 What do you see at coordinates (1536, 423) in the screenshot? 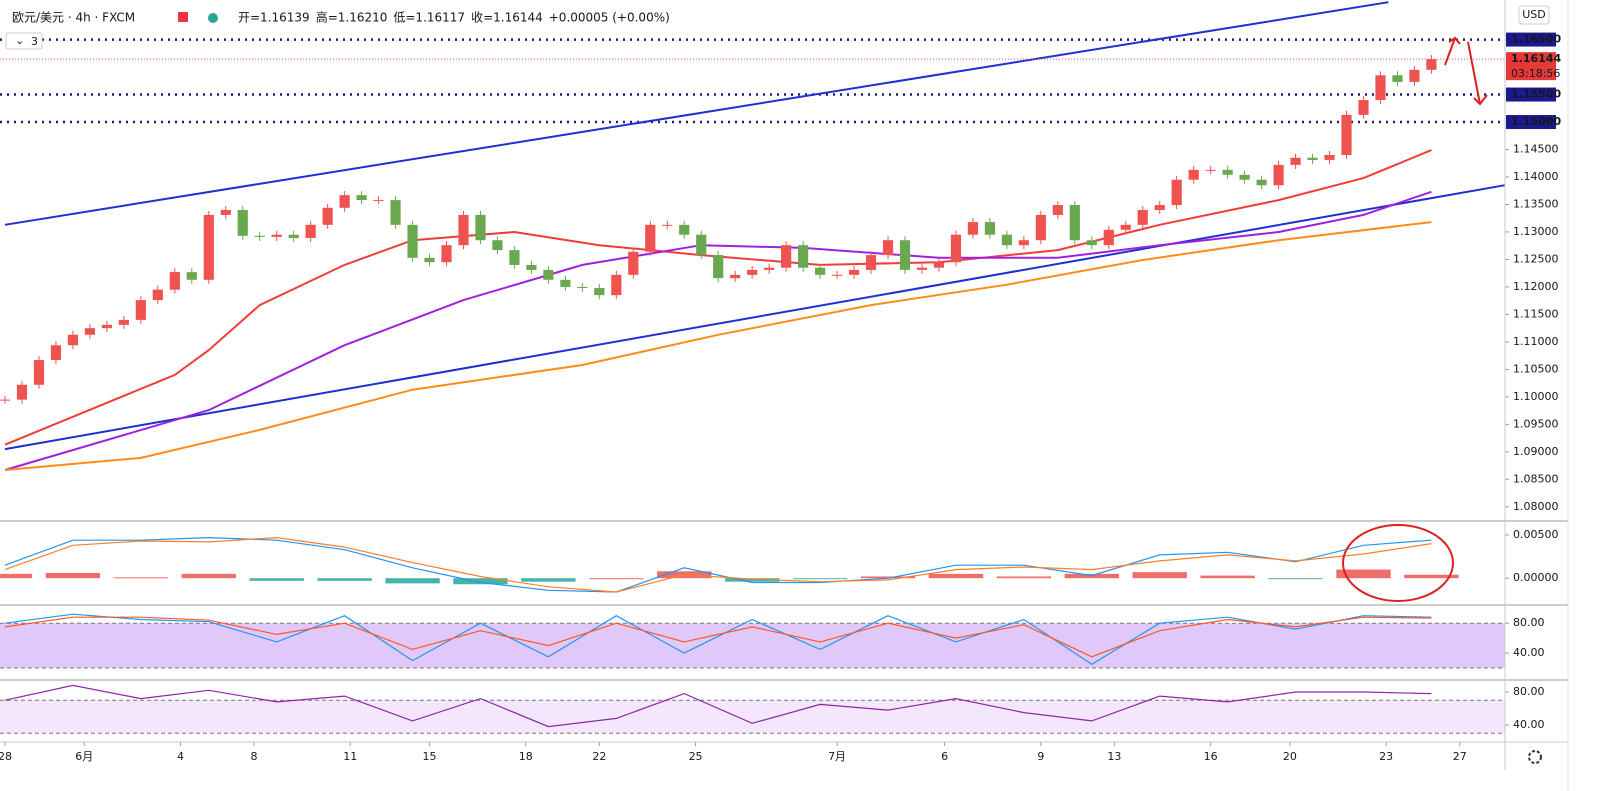
I see `y-tick-label: 1.09500` at bounding box center [1536, 423].